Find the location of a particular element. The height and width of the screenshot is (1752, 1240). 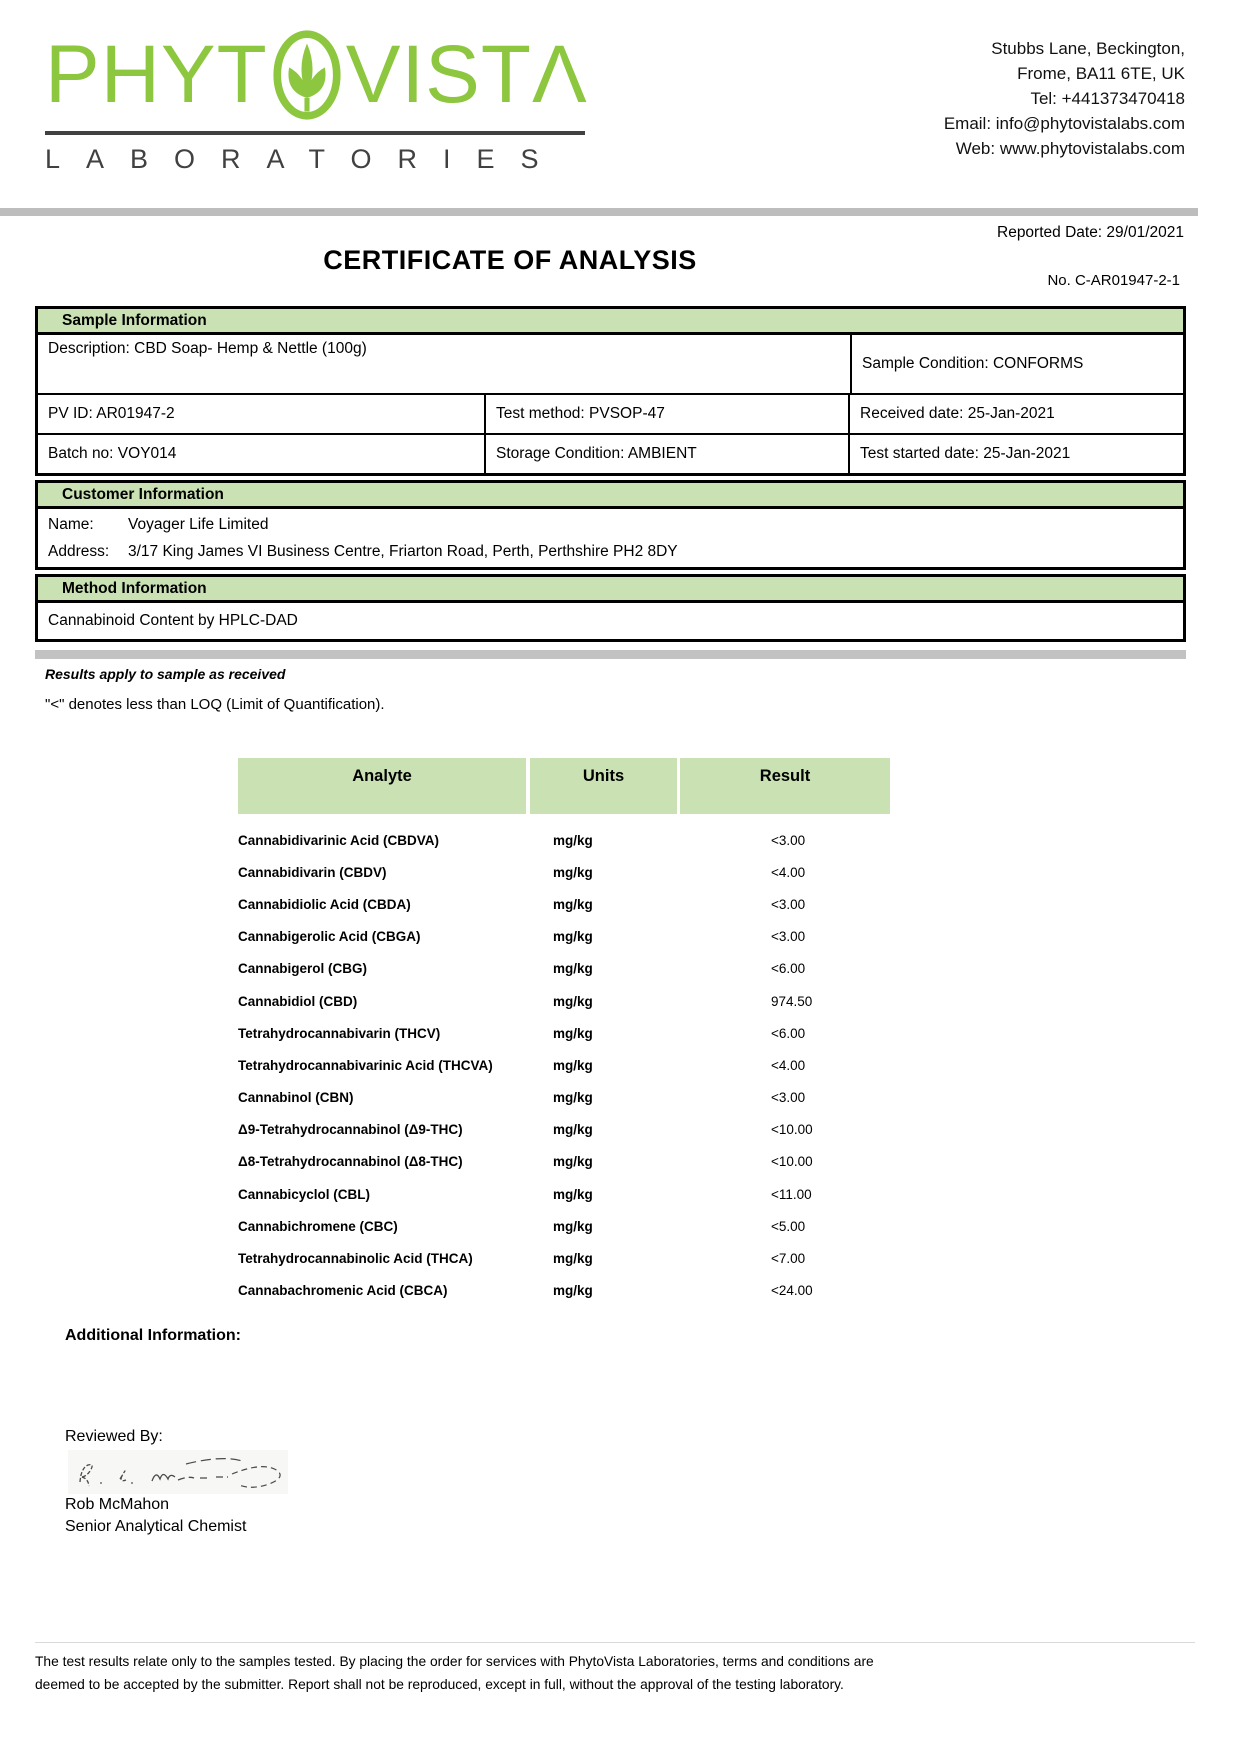

table-row: Tetrahydrocannabivarin (THCV) mg/kg <6.00 is located at coordinates (564, 1033).